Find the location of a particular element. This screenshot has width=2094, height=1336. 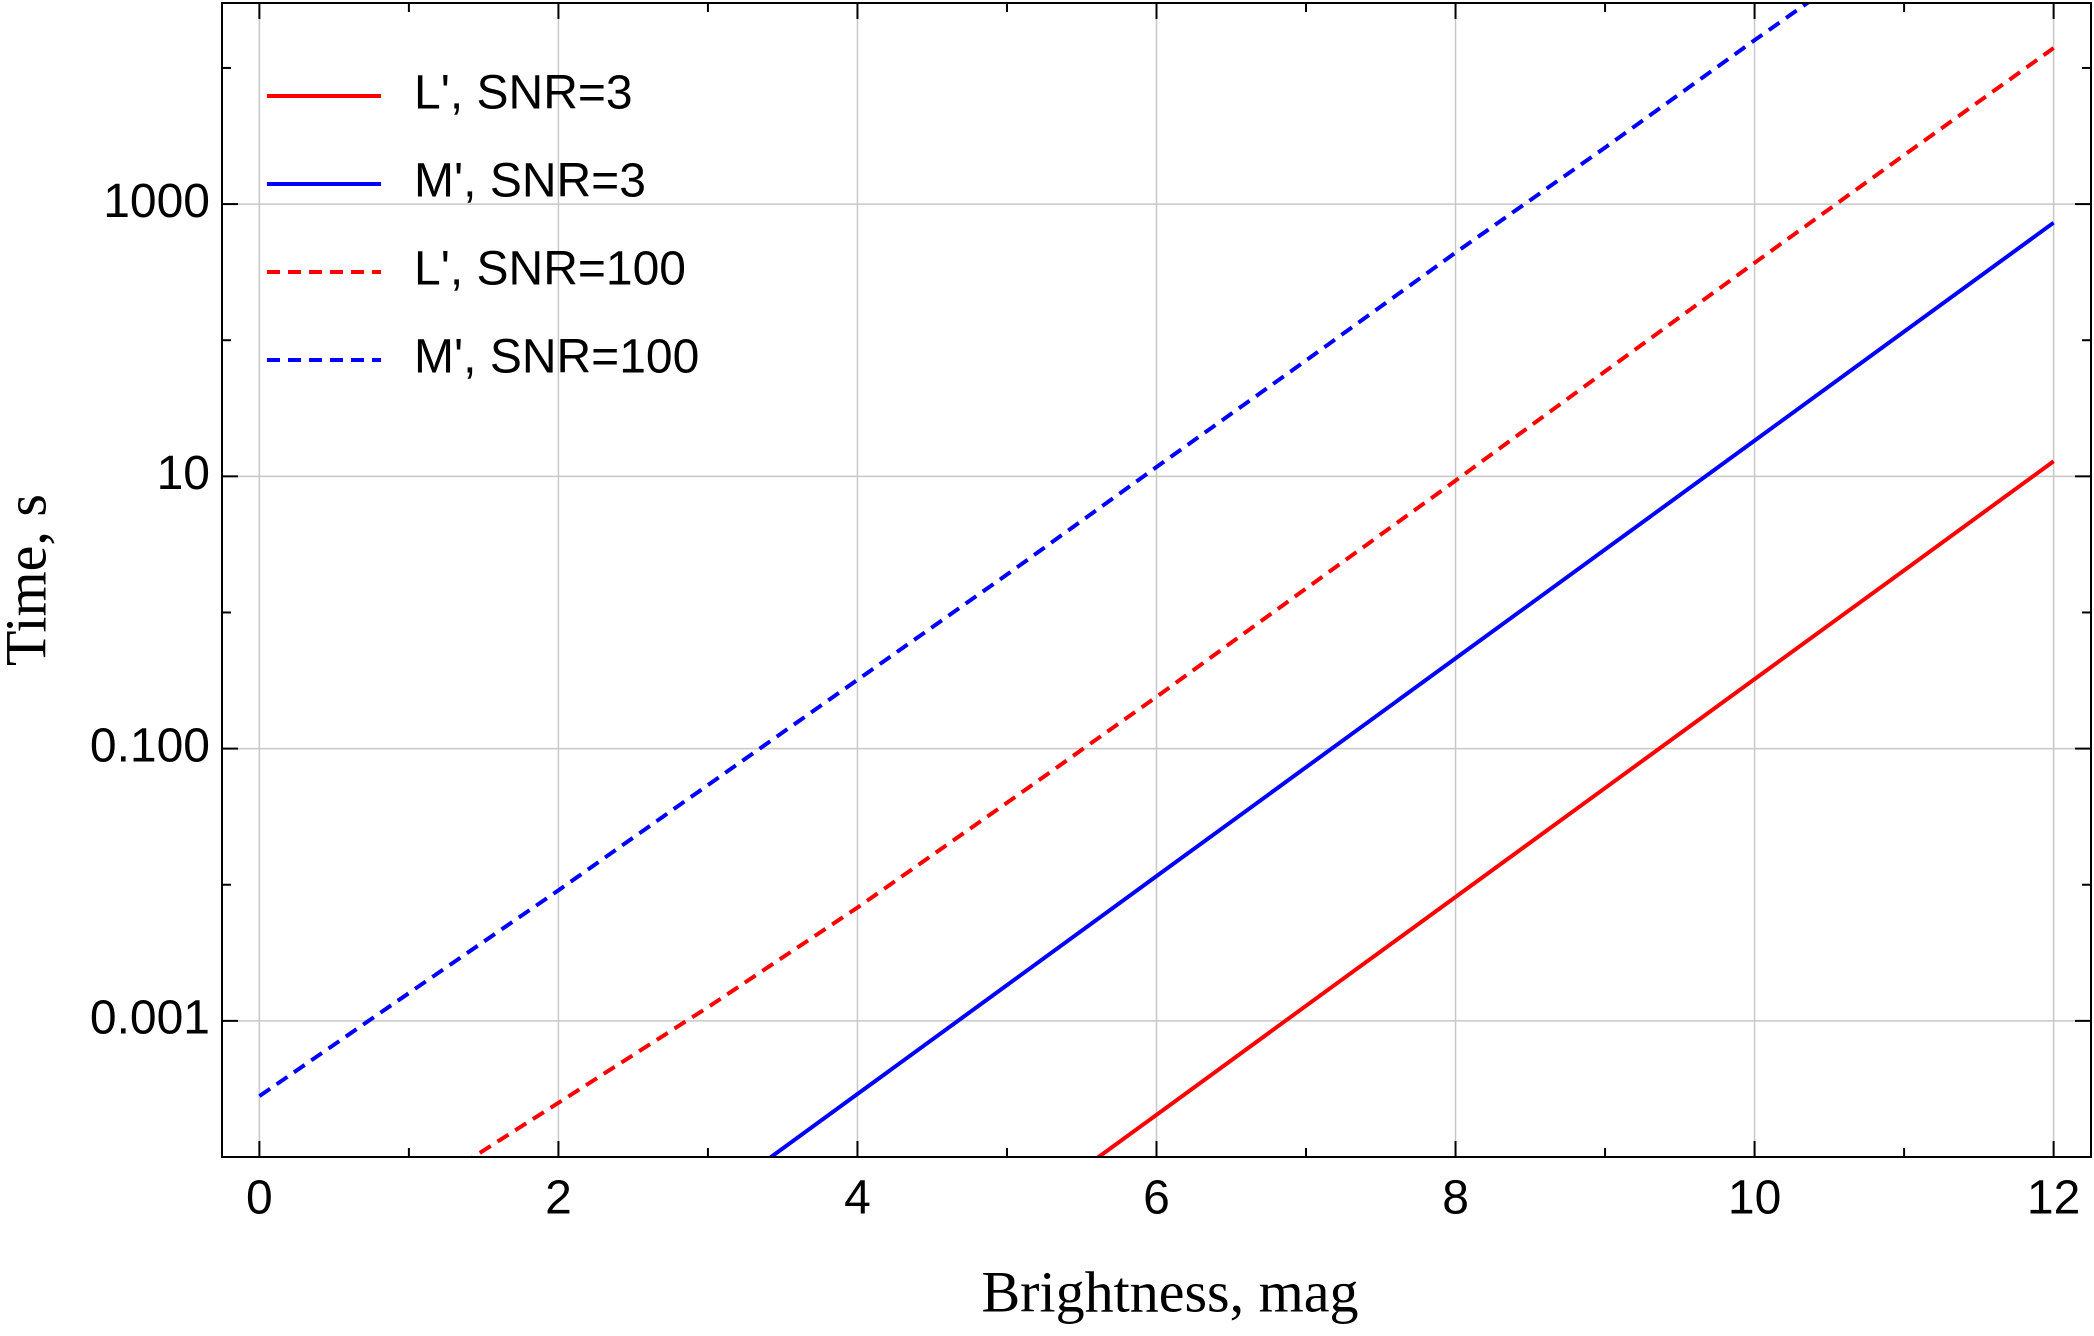

x-tick-label: 12 is located at coordinates (2053, 1198).